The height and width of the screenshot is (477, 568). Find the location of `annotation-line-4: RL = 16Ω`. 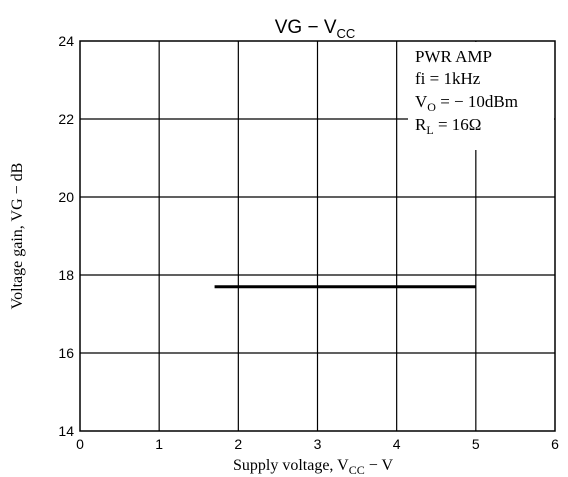

annotation-line-4: RL = 16Ω is located at coordinates (448, 126).